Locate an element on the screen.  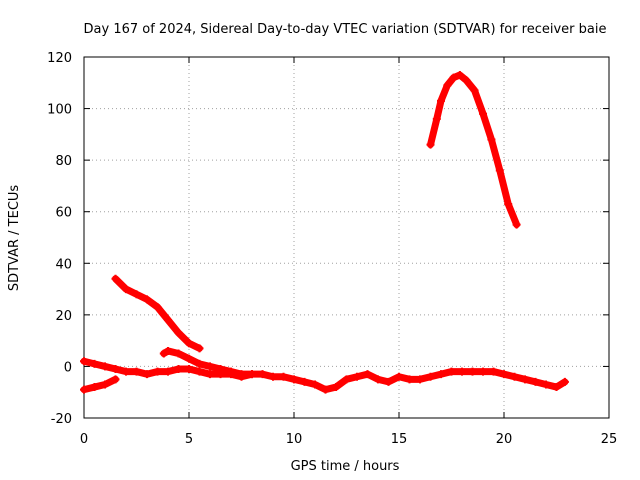
series-band is located at coordinates (99, 384).